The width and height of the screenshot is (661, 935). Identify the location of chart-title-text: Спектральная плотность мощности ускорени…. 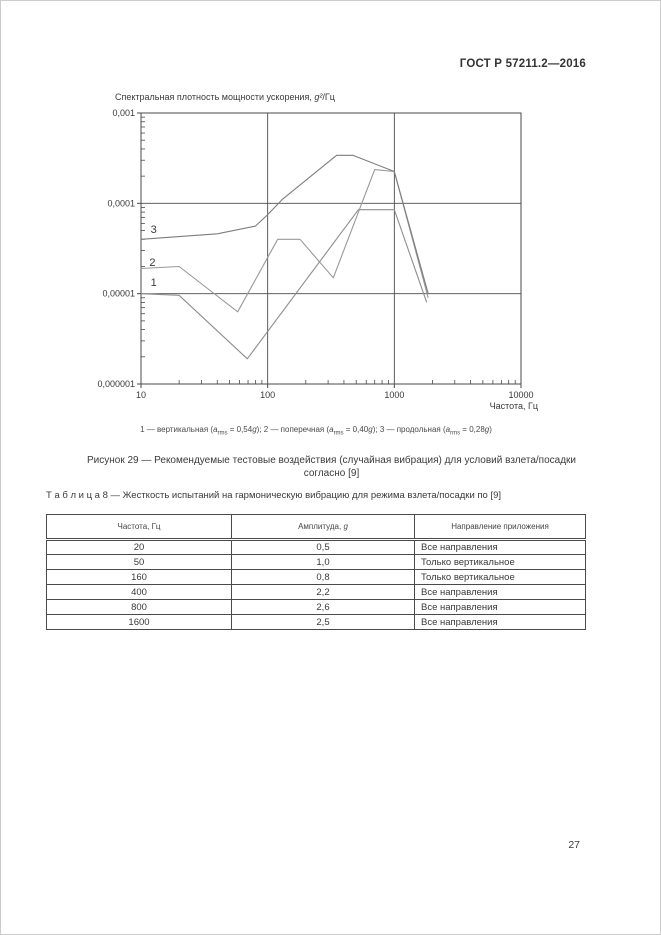
(214, 97).